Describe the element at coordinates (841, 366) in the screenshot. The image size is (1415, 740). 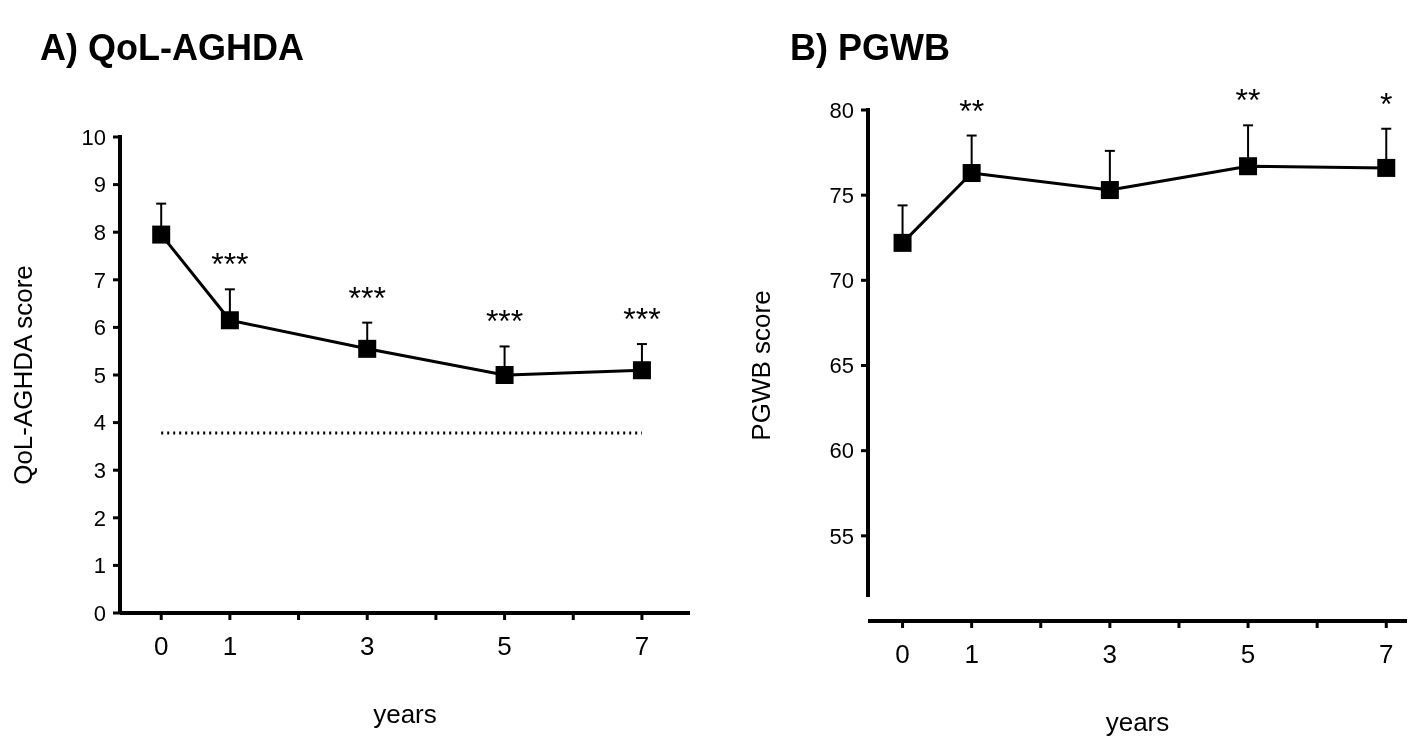
I see `y-tick-label: 65` at that location.